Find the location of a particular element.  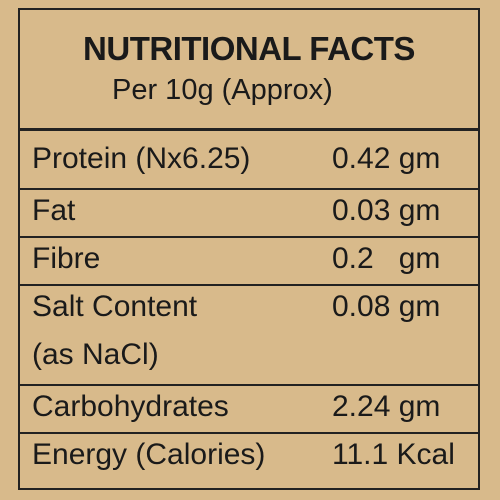

nutrient-amount: 0.03 gm is located at coordinates (386, 210).